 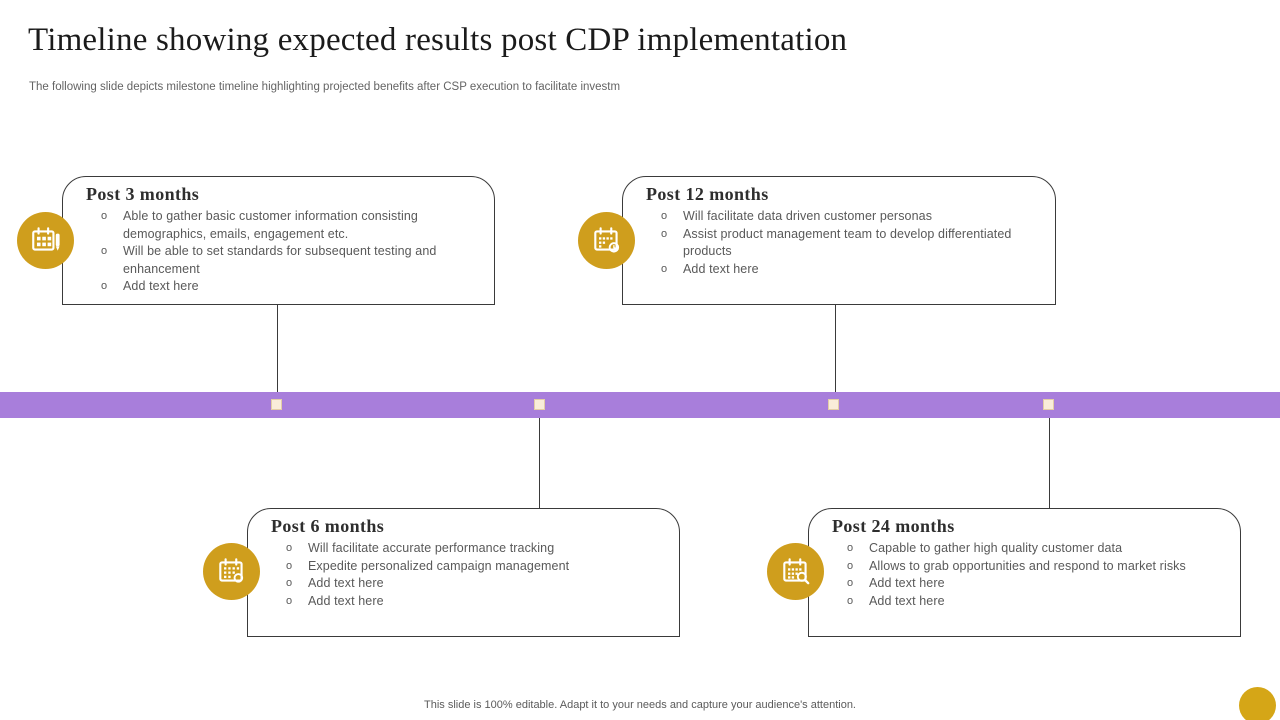 I want to click on milestone-title: Post 6 months, so click(x=328, y=526).